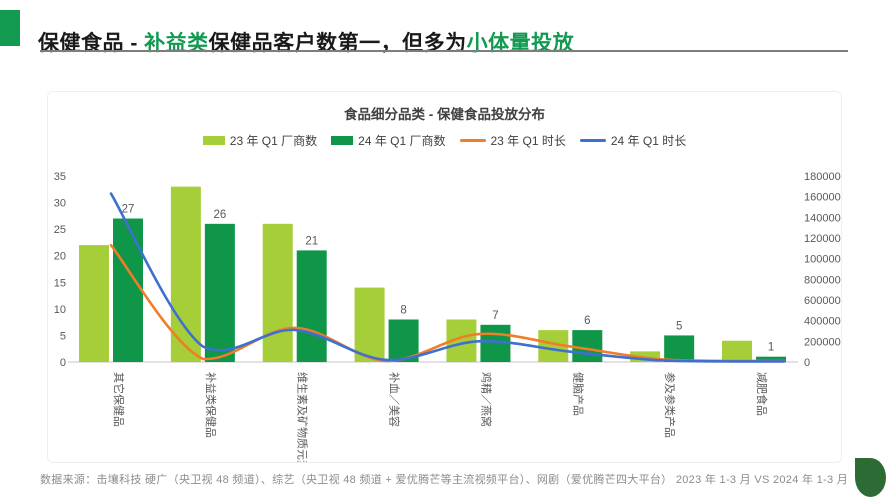 This screenshot has width=889, height=500. I want to click on right-axis-tick: 0, so click(807, 363).